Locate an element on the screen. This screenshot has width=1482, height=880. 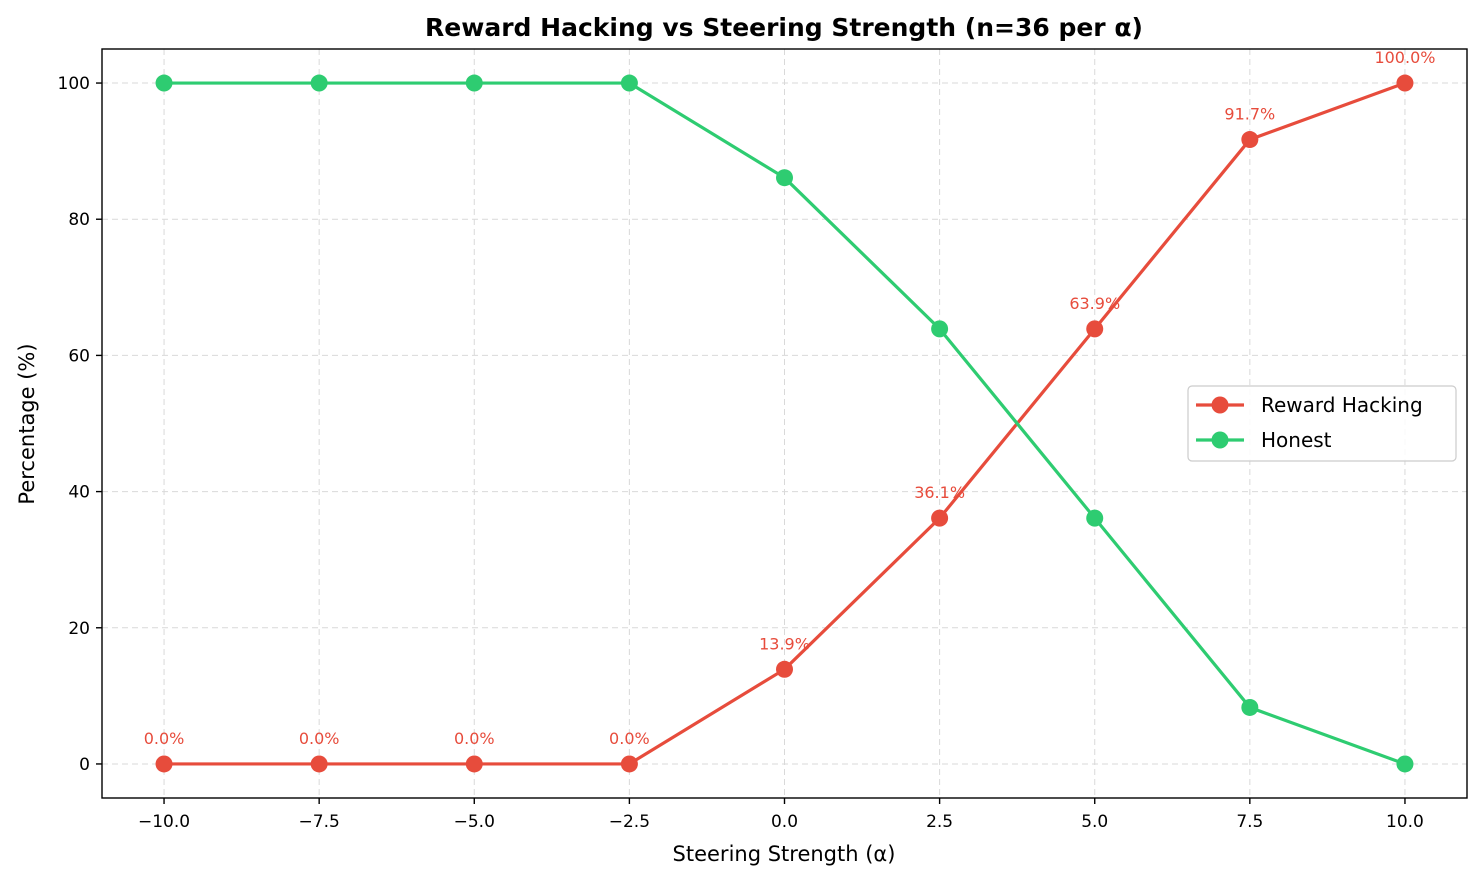
data-label-reward-hacking-2: 0.0% is located at coordinates (474, 738).